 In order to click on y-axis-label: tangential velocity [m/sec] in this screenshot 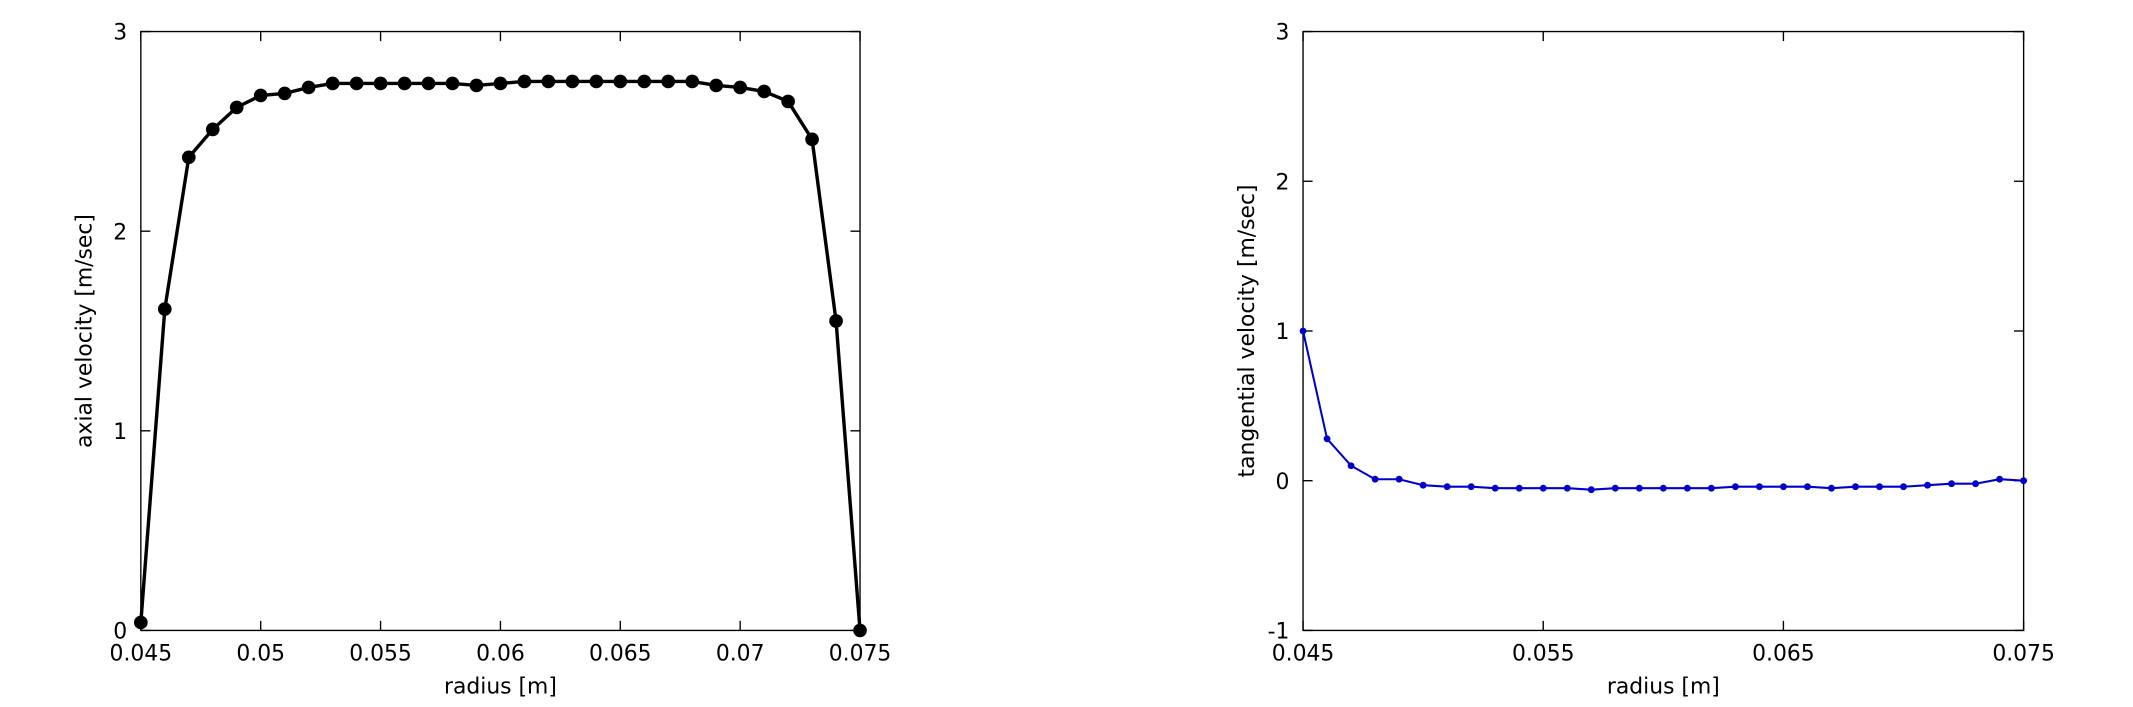, I will do `click(1247, 330)`.